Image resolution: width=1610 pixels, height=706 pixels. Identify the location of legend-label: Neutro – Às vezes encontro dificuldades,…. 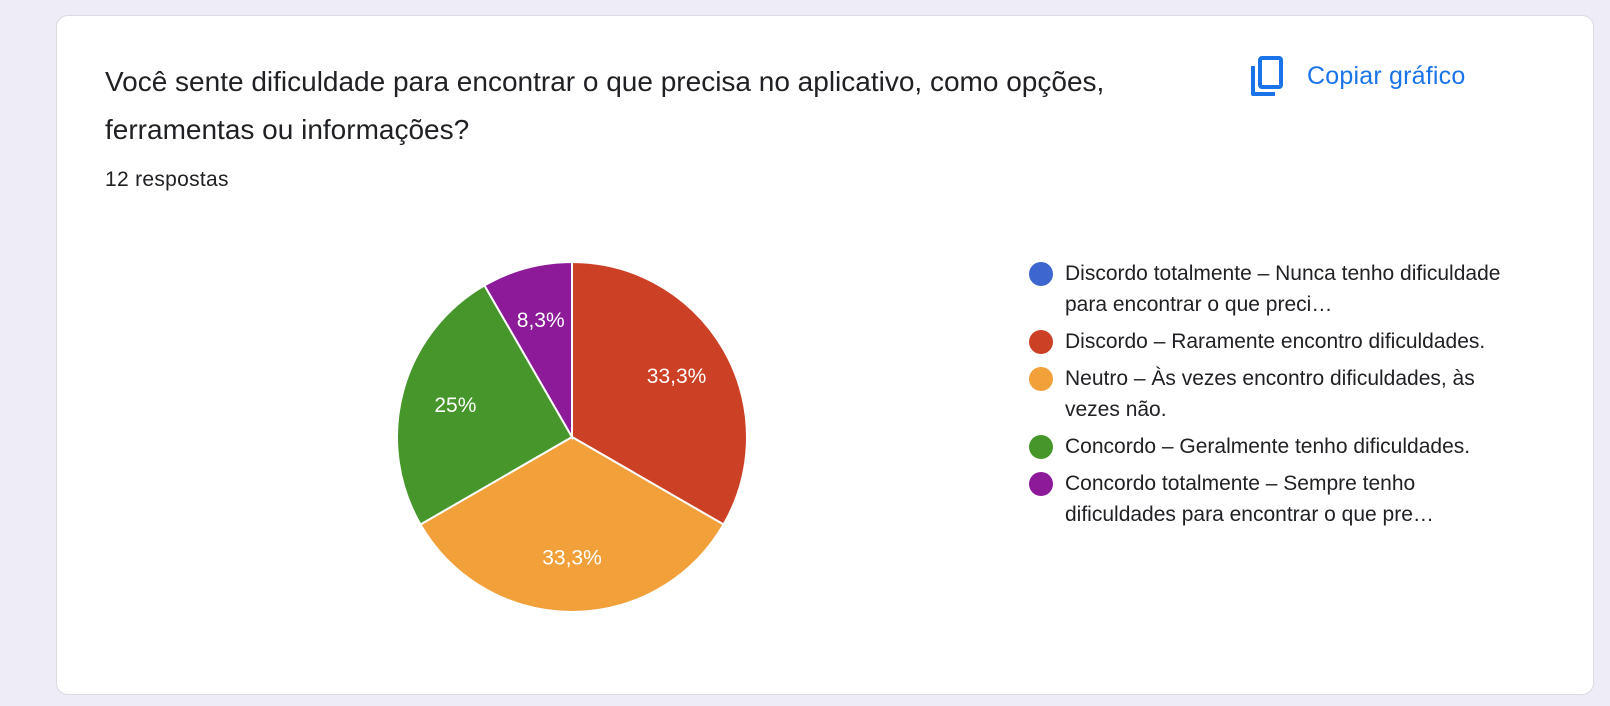
(1270, 394).